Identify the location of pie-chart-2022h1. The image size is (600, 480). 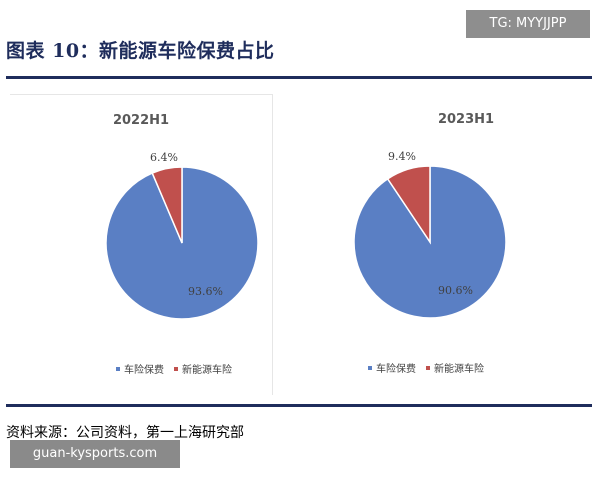
(182, 243).